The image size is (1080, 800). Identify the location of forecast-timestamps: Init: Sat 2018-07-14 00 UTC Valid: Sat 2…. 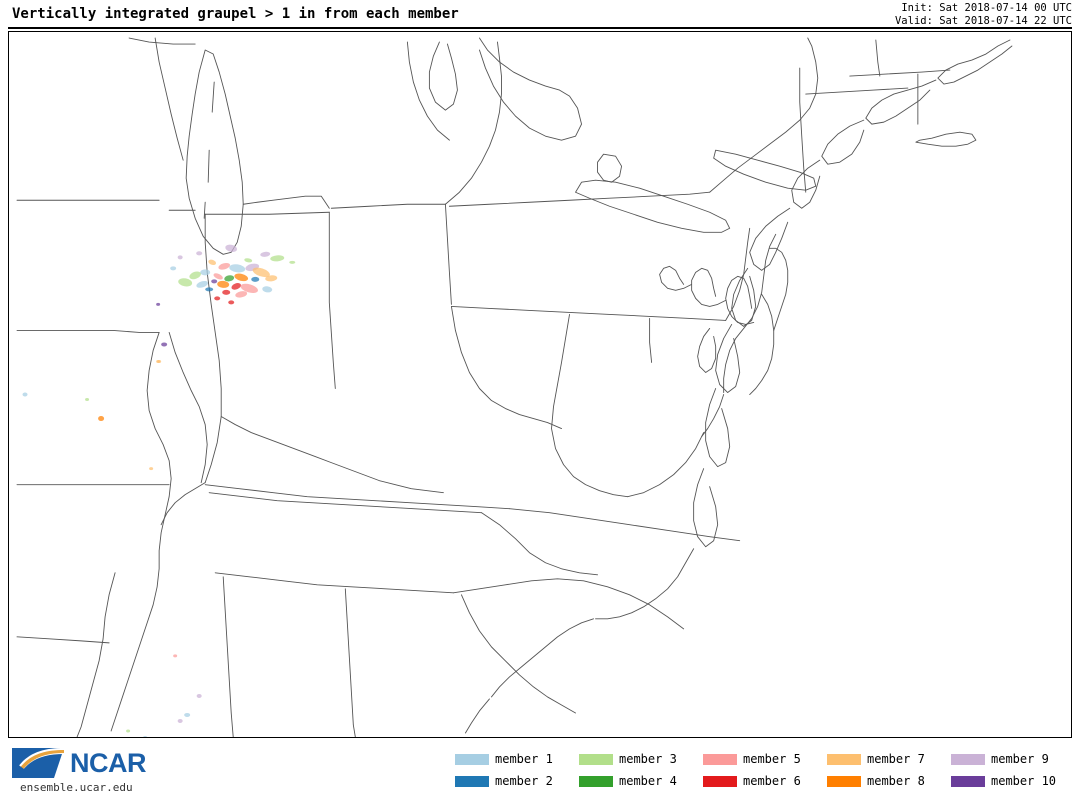
(983, 14).